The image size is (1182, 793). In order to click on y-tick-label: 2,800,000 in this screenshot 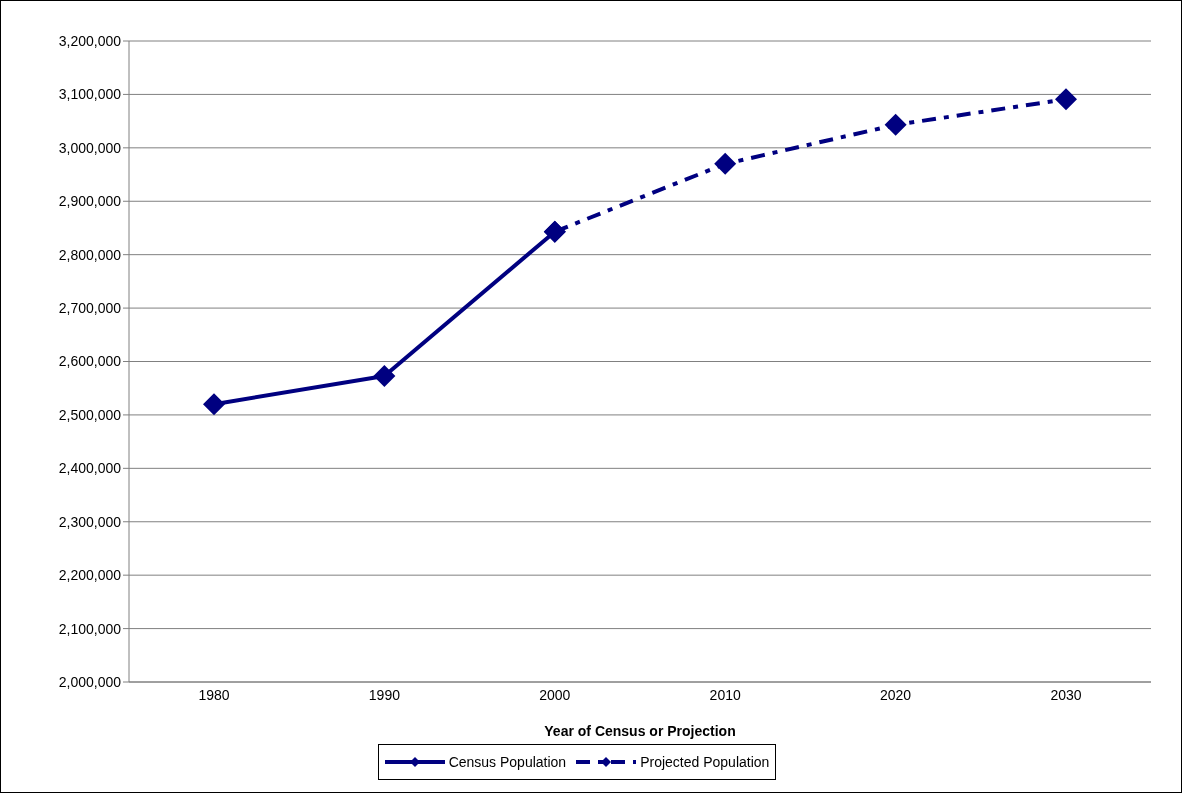, I will do `click(90, 254)`.